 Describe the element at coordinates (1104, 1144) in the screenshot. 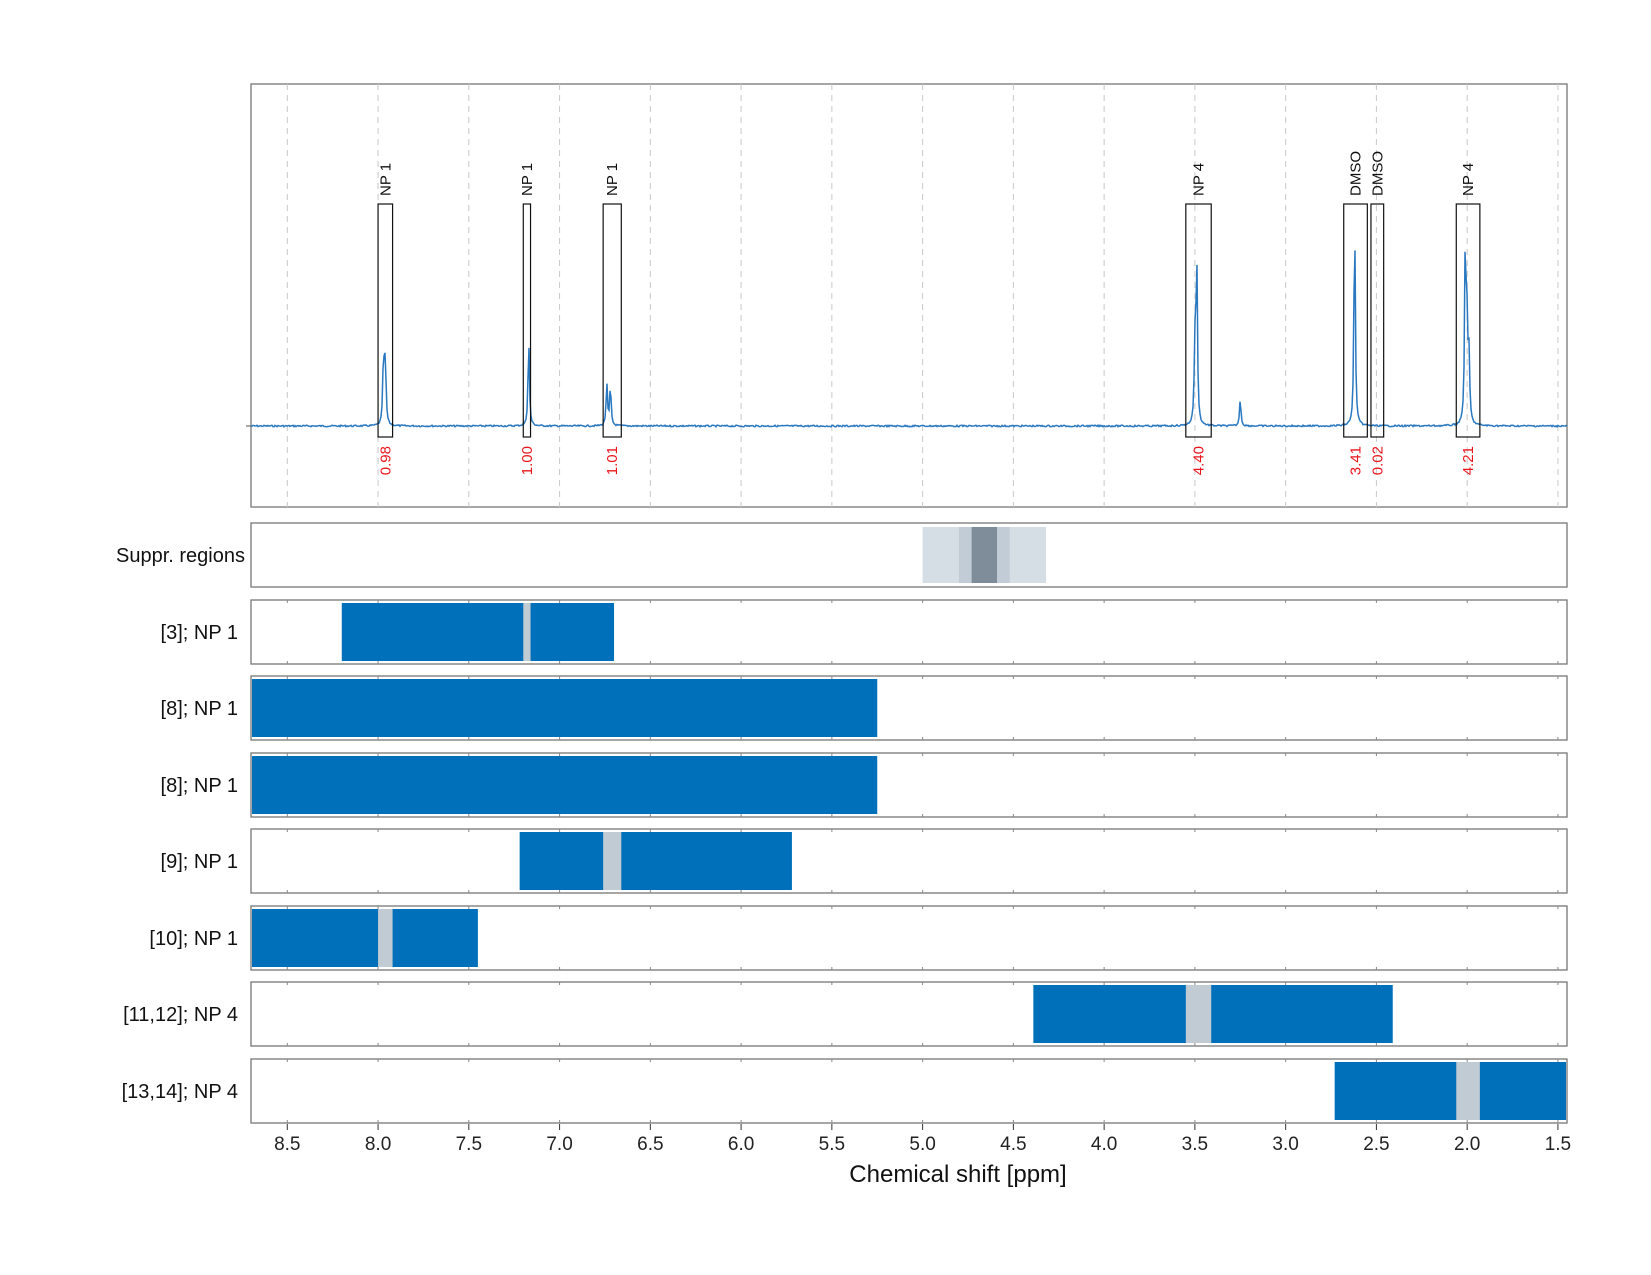

I see `x-tick-label: 4.0` at that location.